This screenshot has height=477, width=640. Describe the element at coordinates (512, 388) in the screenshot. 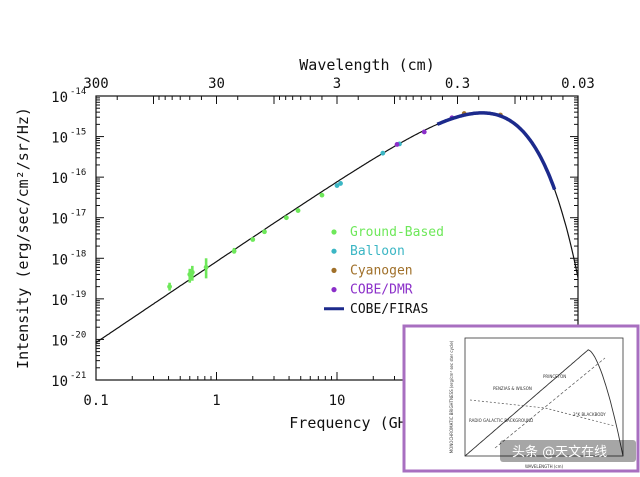

I see `inset-annotation: PENZIAS & WILSON` at that location.